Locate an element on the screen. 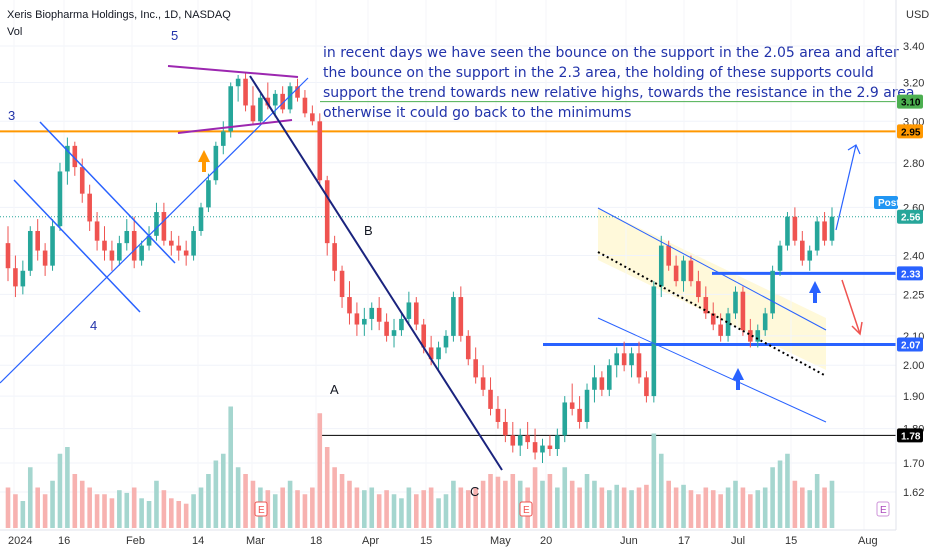 The height and width of the screenshot is (550, 932). red-down-arrow-line is located at coordinates (851, 307).